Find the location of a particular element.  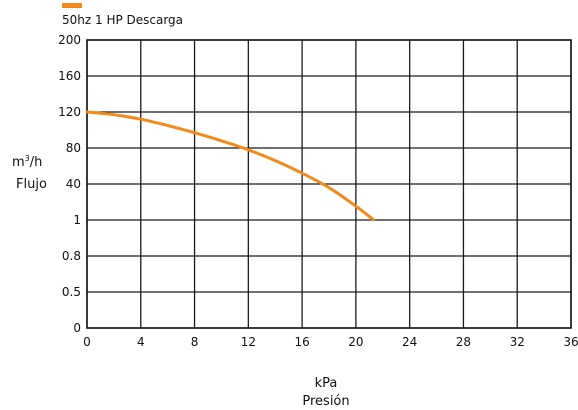

x-tick-label: 20 is located at coordinates (355, 342).